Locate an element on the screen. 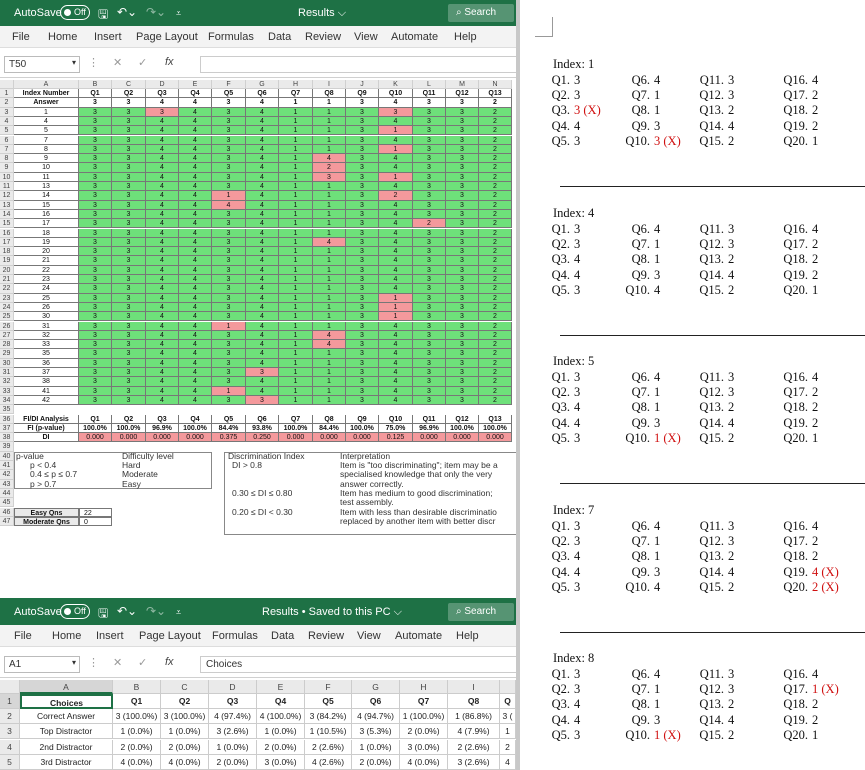 Image resolution: width=865 pixels, height=770 pixels. cell-G3: 4 is located at coordinates (262, 112).